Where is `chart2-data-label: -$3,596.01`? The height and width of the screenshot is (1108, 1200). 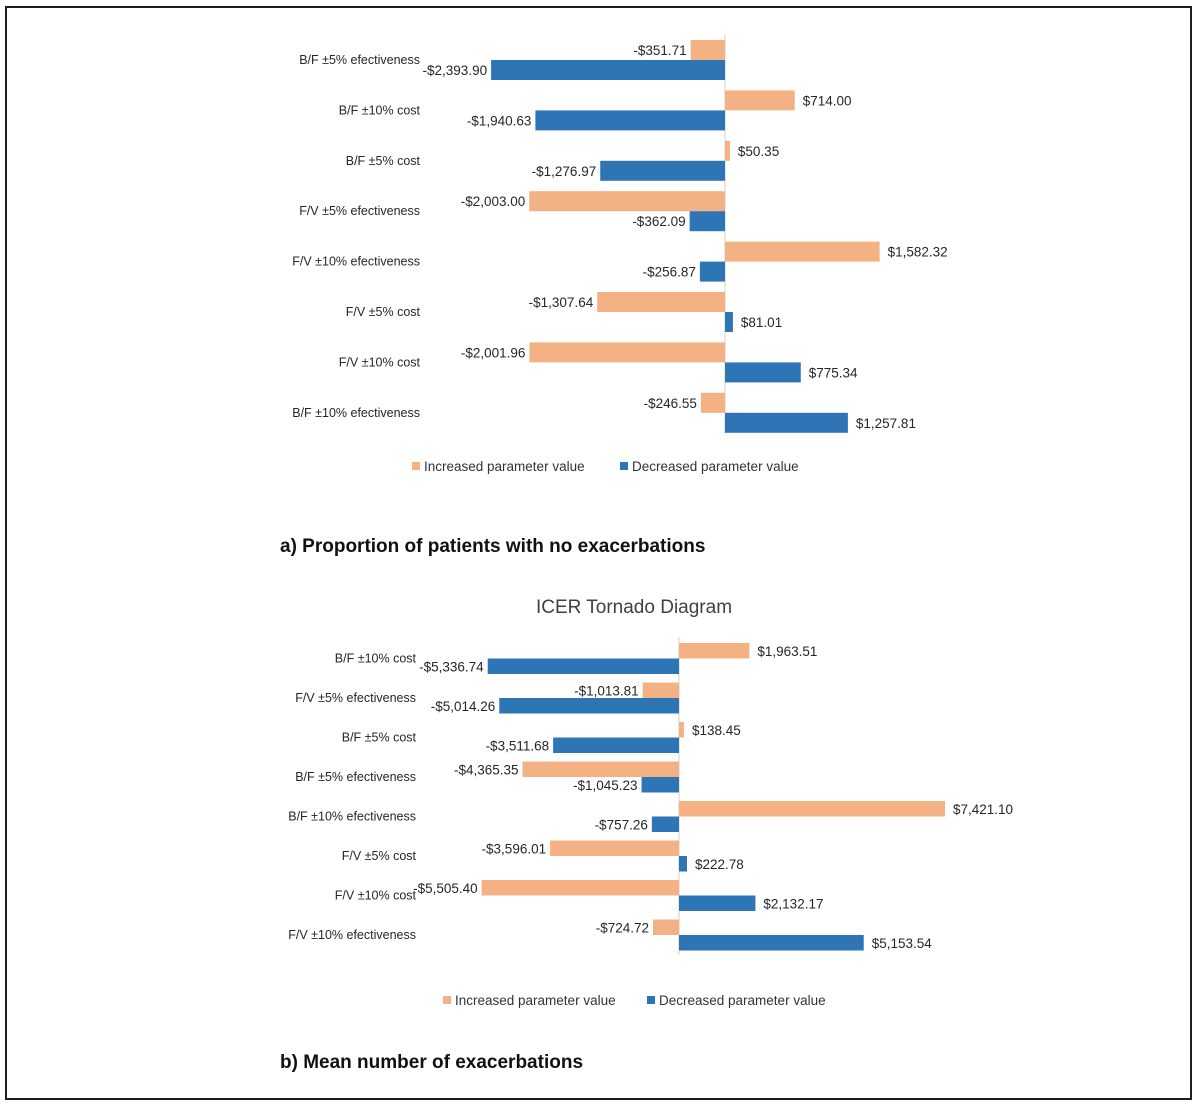 chart2-data-label: -$3,596.01 is located at coordinates (514, 848).